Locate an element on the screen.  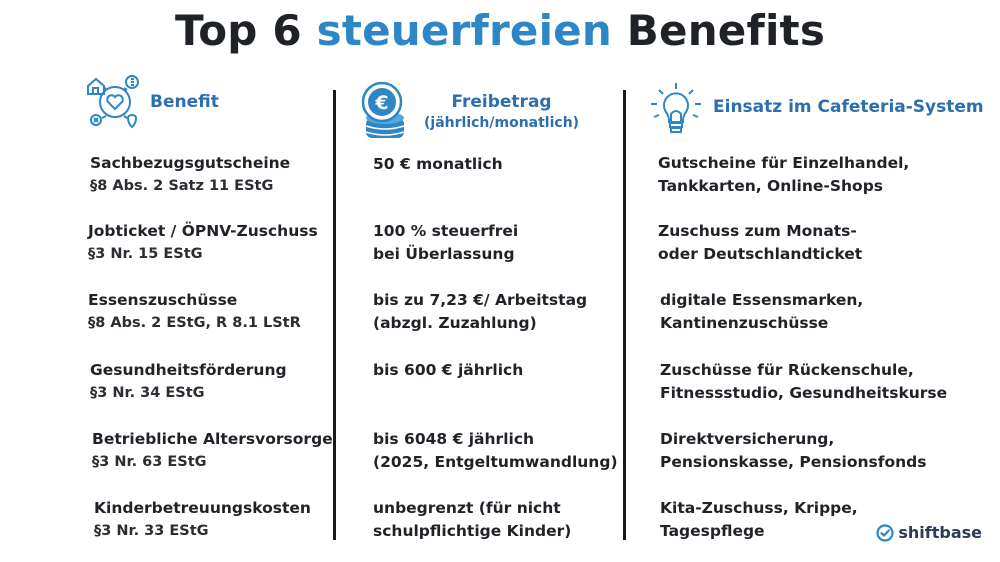
benefit-name: Gesundheitsförderung is located at coordinates (188, 370).